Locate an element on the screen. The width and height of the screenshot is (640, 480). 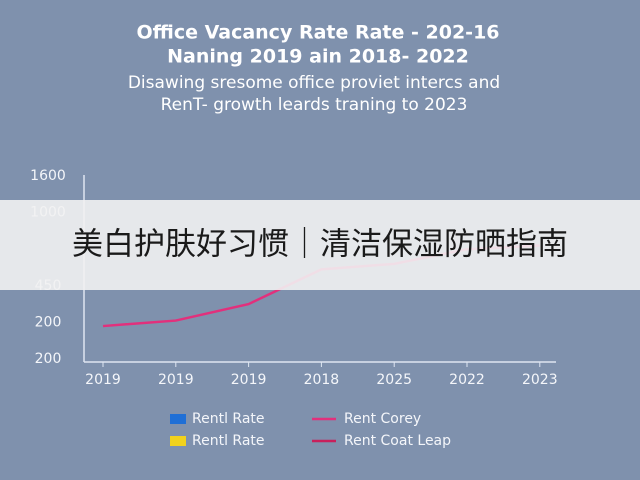
banner-text: 美白护肤好习惯｜清洁保湿防晒指南 is located at coordinates (320, 245).